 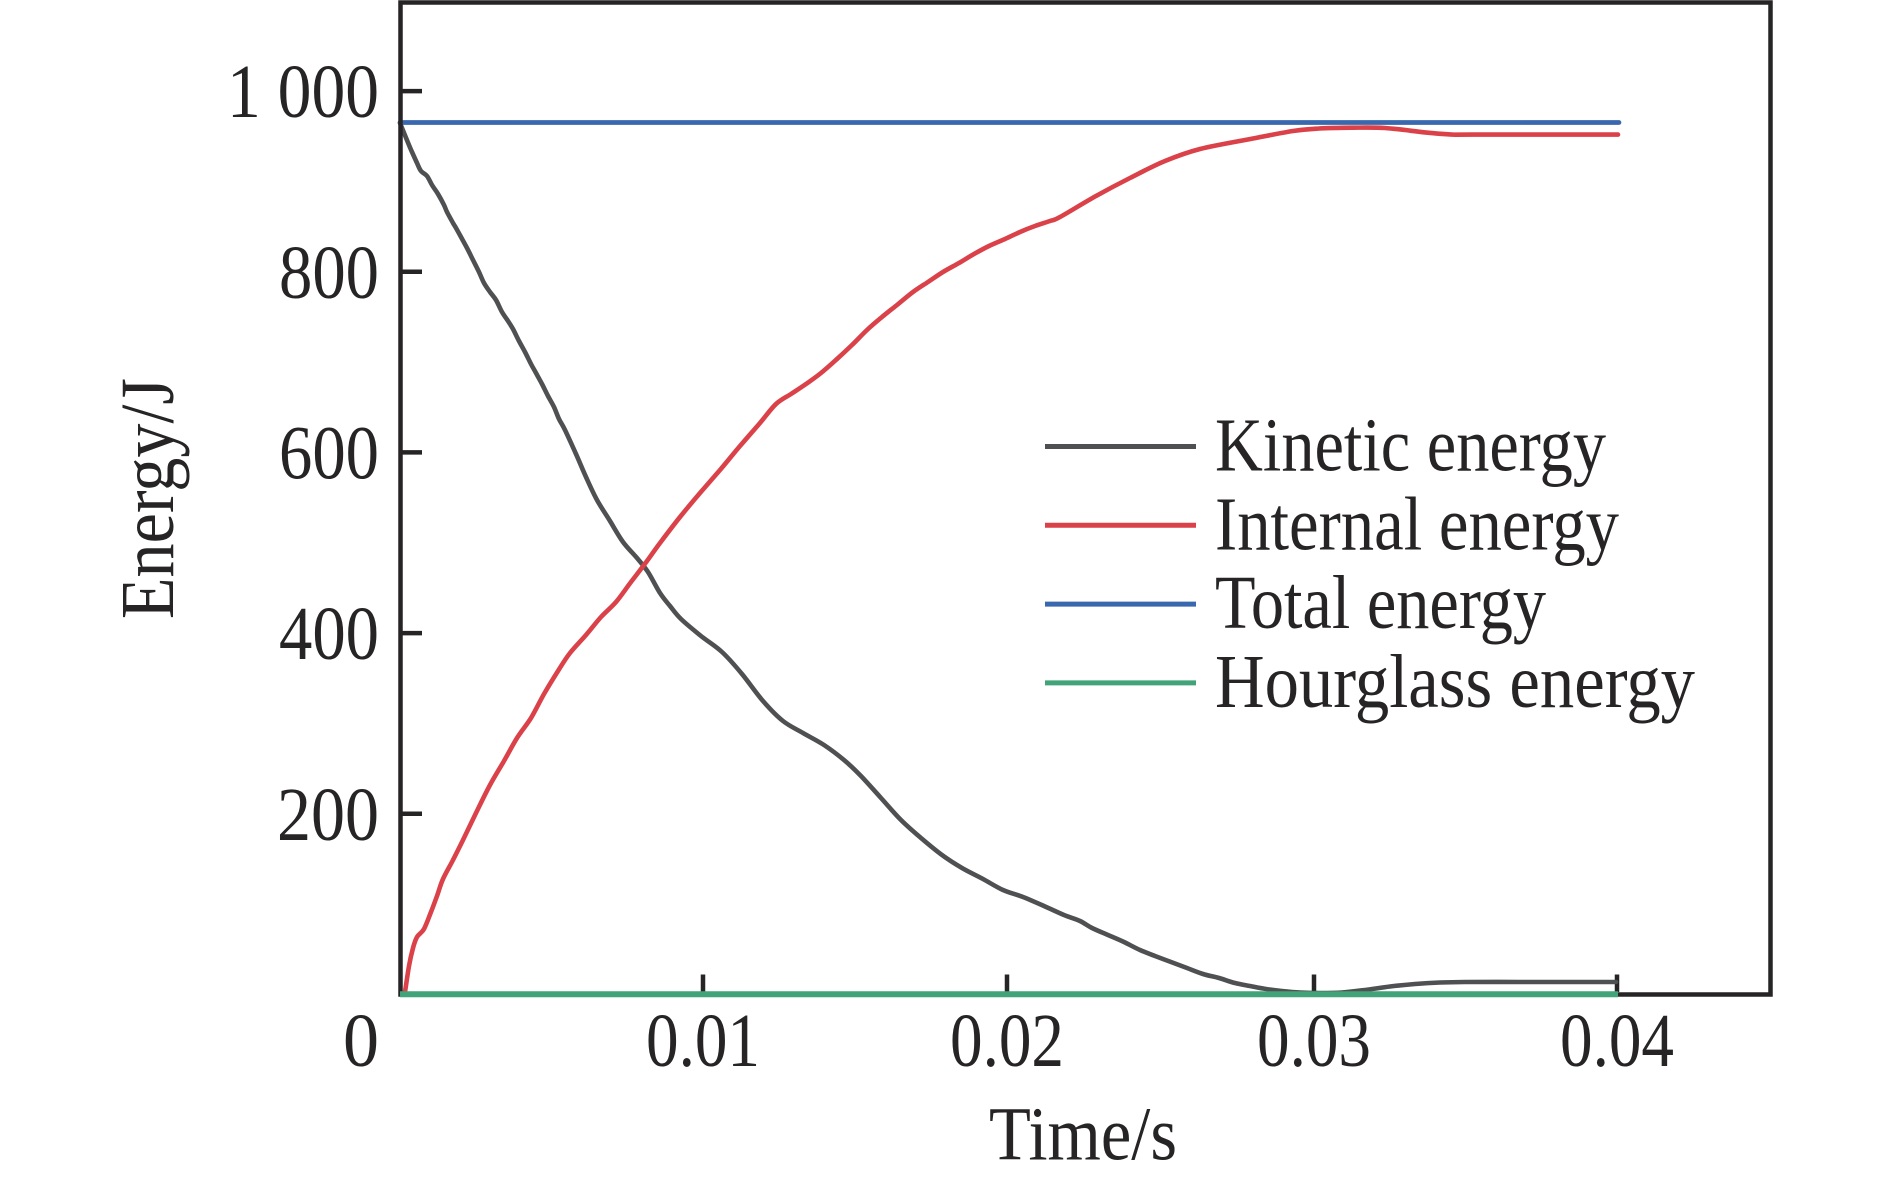 What do you see at coordinates (1083, 1135) in the screenshot?
I see `svg-text: Time/s` at bounding box center [1083, 1135].